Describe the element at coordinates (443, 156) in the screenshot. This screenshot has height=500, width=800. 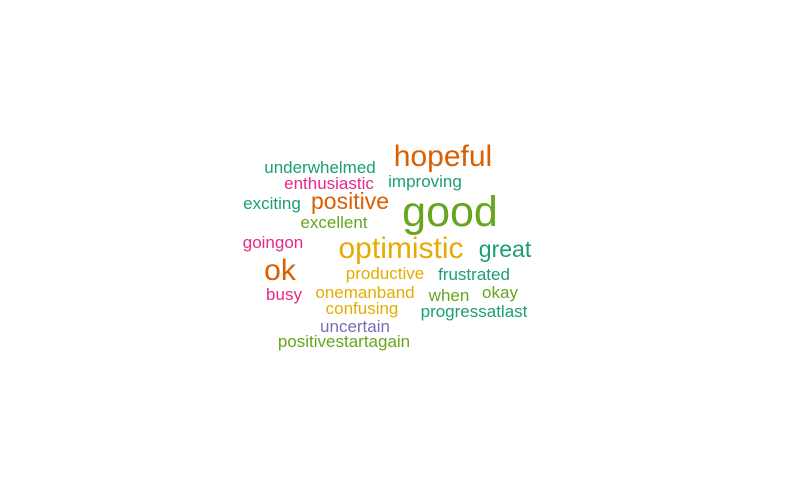
I see `word-hopeful: hopeful` at that location.